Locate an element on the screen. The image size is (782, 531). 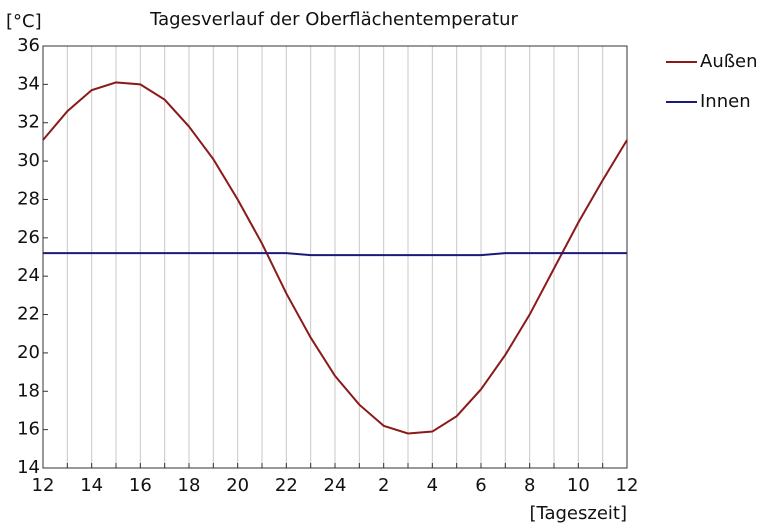
x-tick-label: 22 is located at coordinates (286, 485).